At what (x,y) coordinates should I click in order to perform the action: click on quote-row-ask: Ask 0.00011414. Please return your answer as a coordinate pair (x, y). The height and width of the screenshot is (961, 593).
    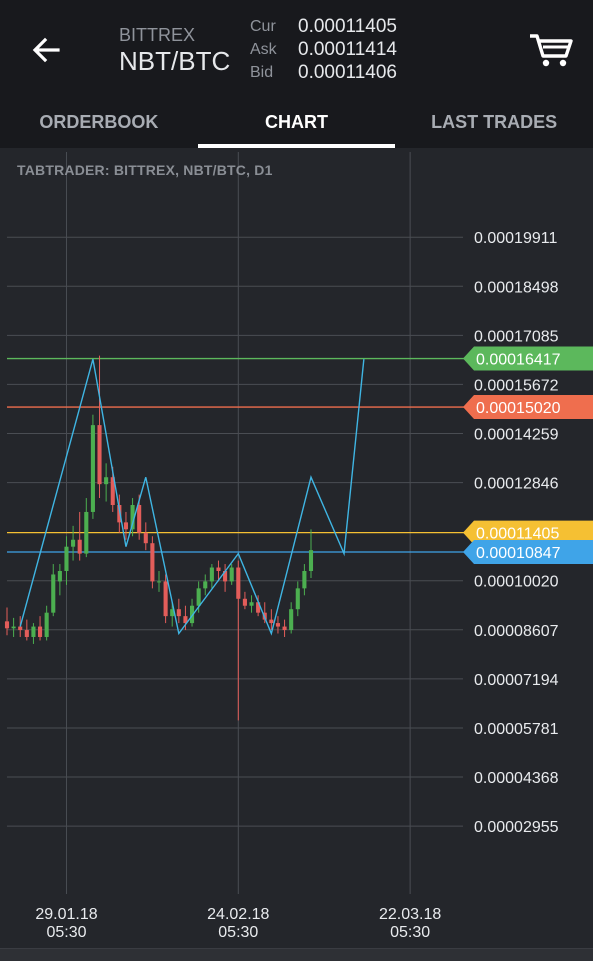
    Looking at the image, I should click on (323, 49).